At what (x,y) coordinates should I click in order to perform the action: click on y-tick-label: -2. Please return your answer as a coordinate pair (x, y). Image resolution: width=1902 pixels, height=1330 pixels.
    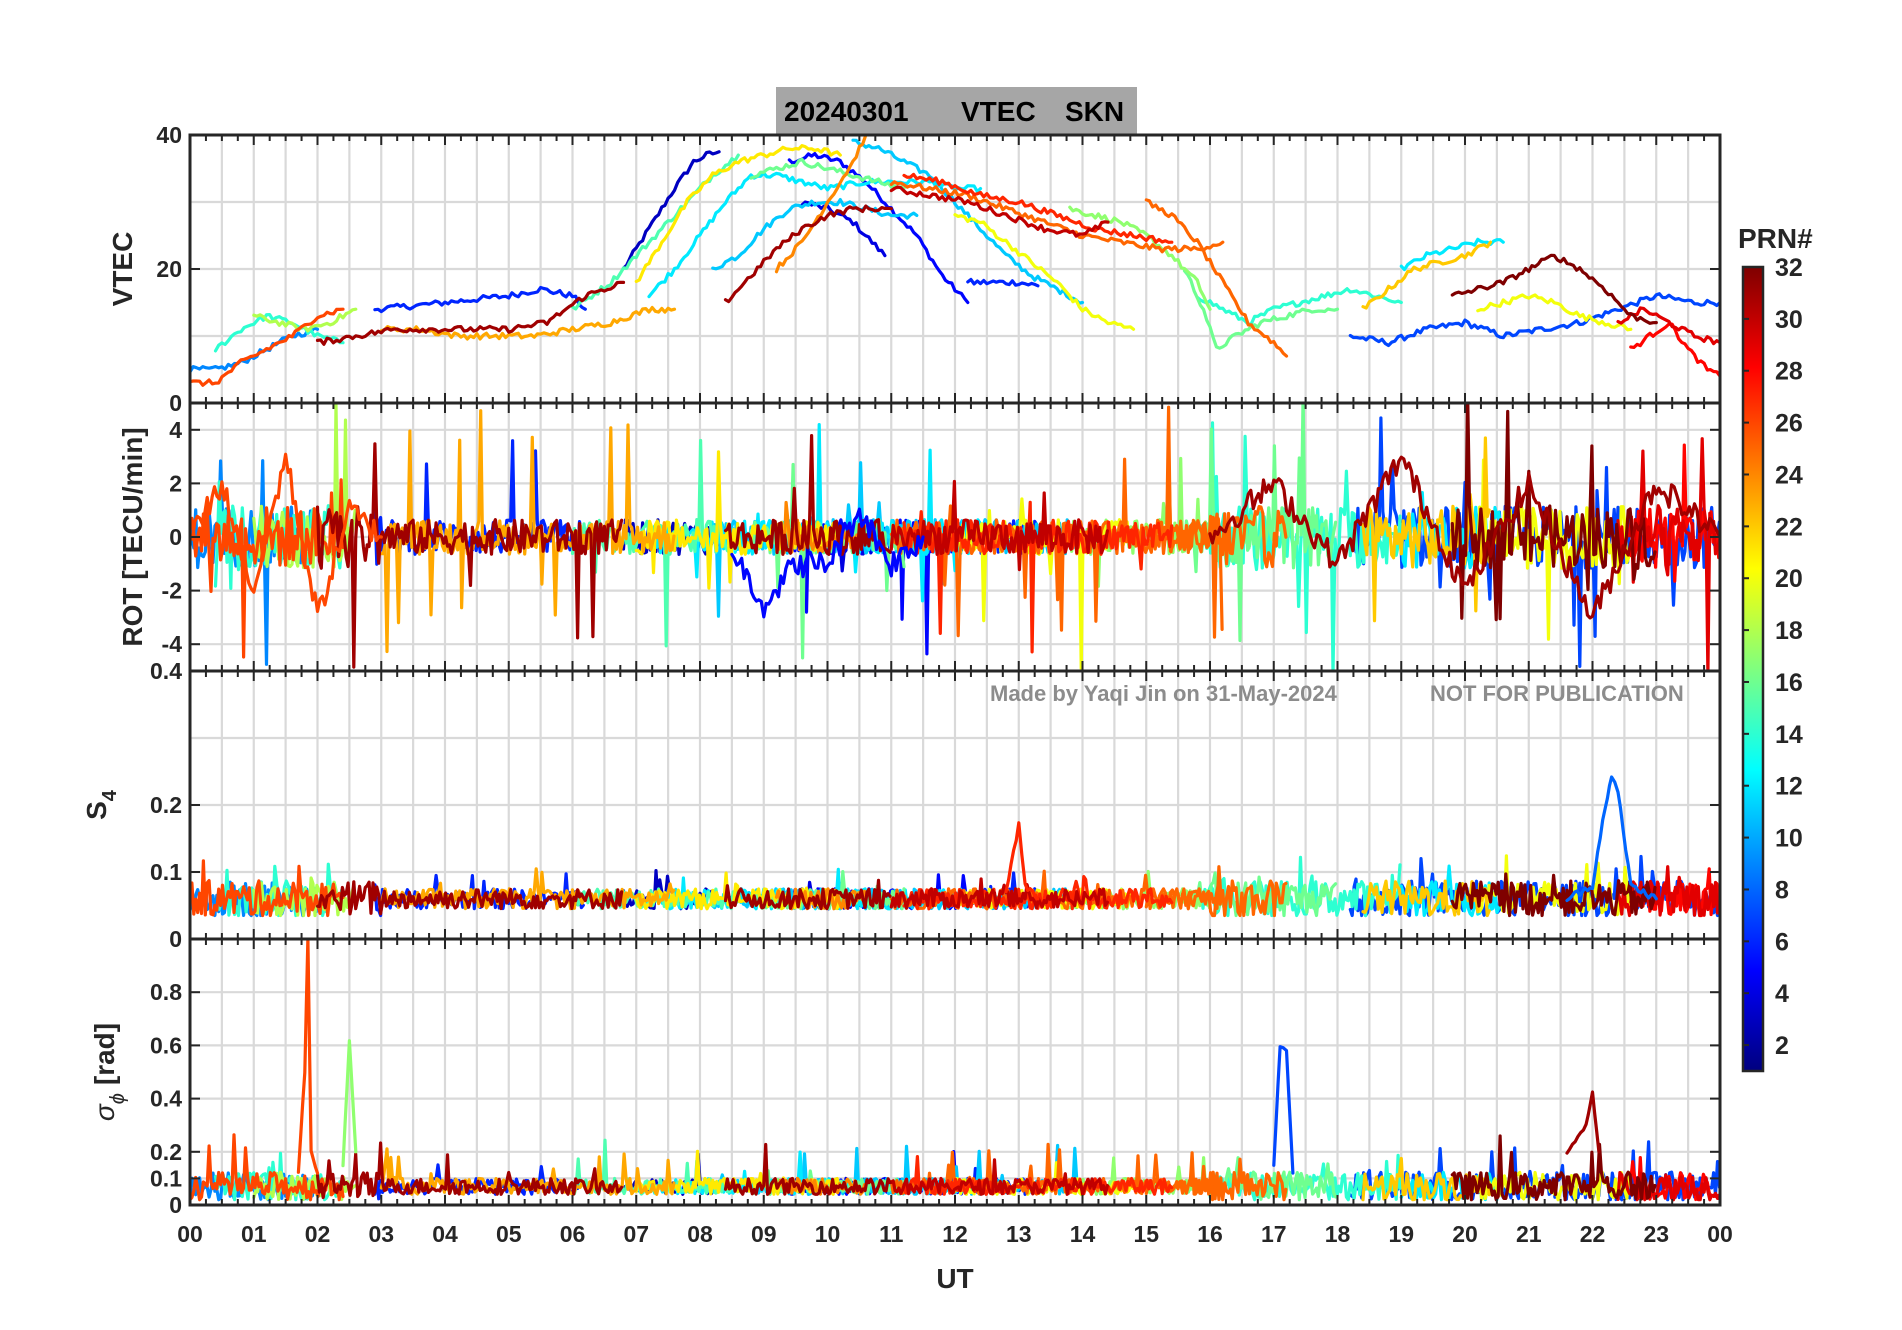
    Looking at the image, I should click on (172, 591).